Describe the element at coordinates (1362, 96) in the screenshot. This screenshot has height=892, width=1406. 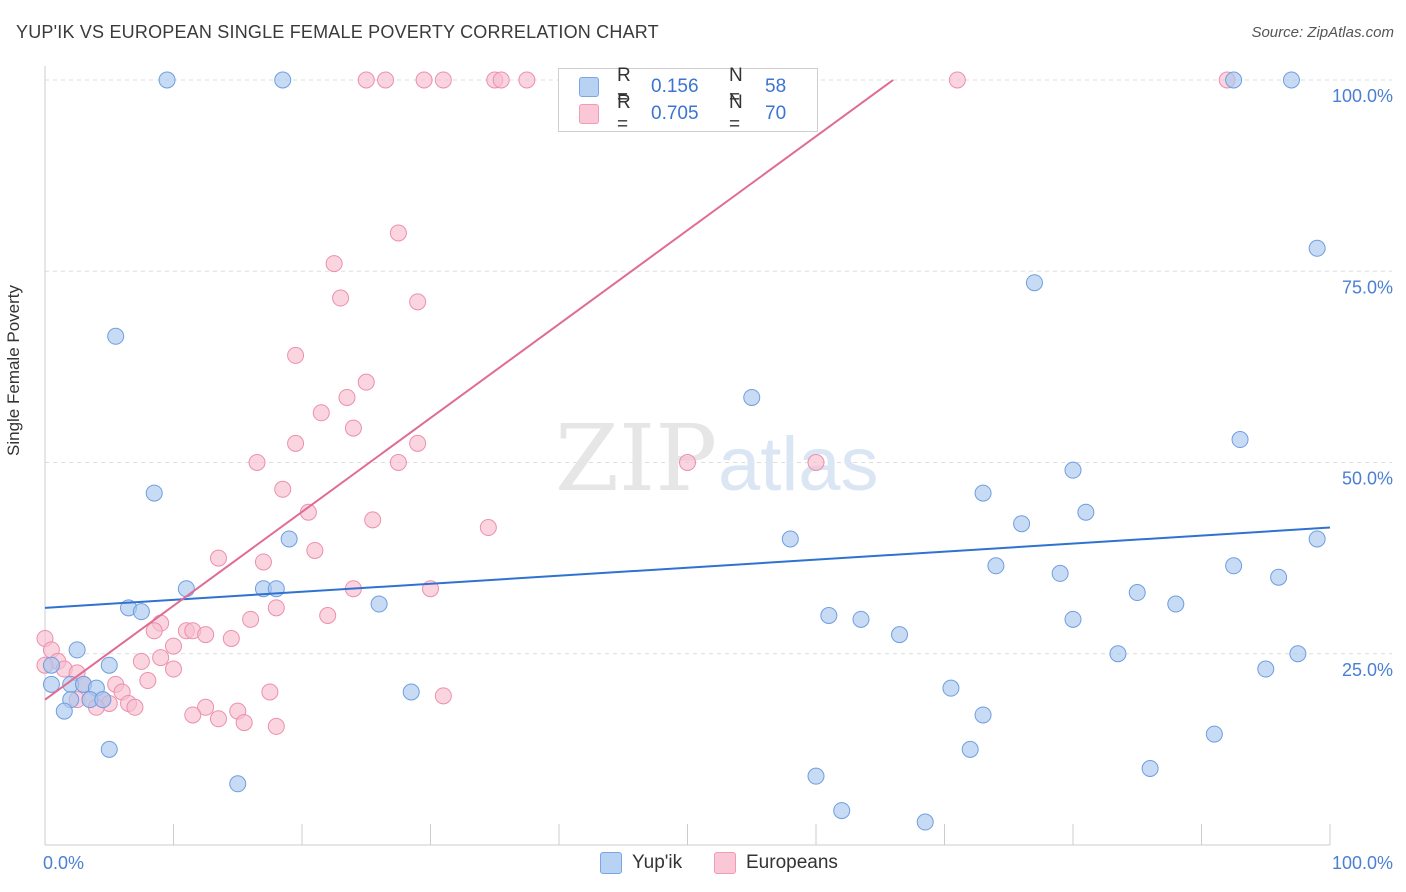
I see `y-tick-label: 100.0%` at that location.